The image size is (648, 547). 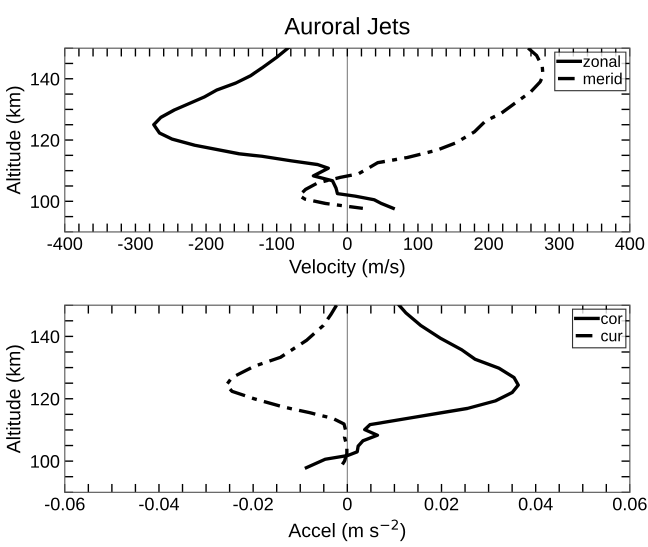 What do you see at coordinates (206, 243) in the screenshot?
I see `x-tick-label: -200` at bounding box center [206, 243].